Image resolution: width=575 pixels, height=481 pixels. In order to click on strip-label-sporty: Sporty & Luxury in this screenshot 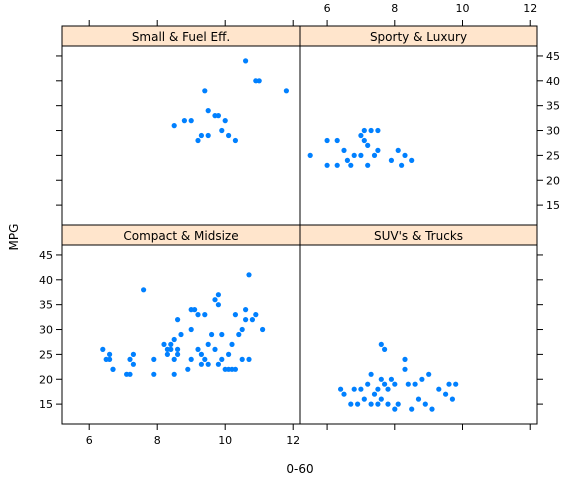, I will do `click(418, 37)`.